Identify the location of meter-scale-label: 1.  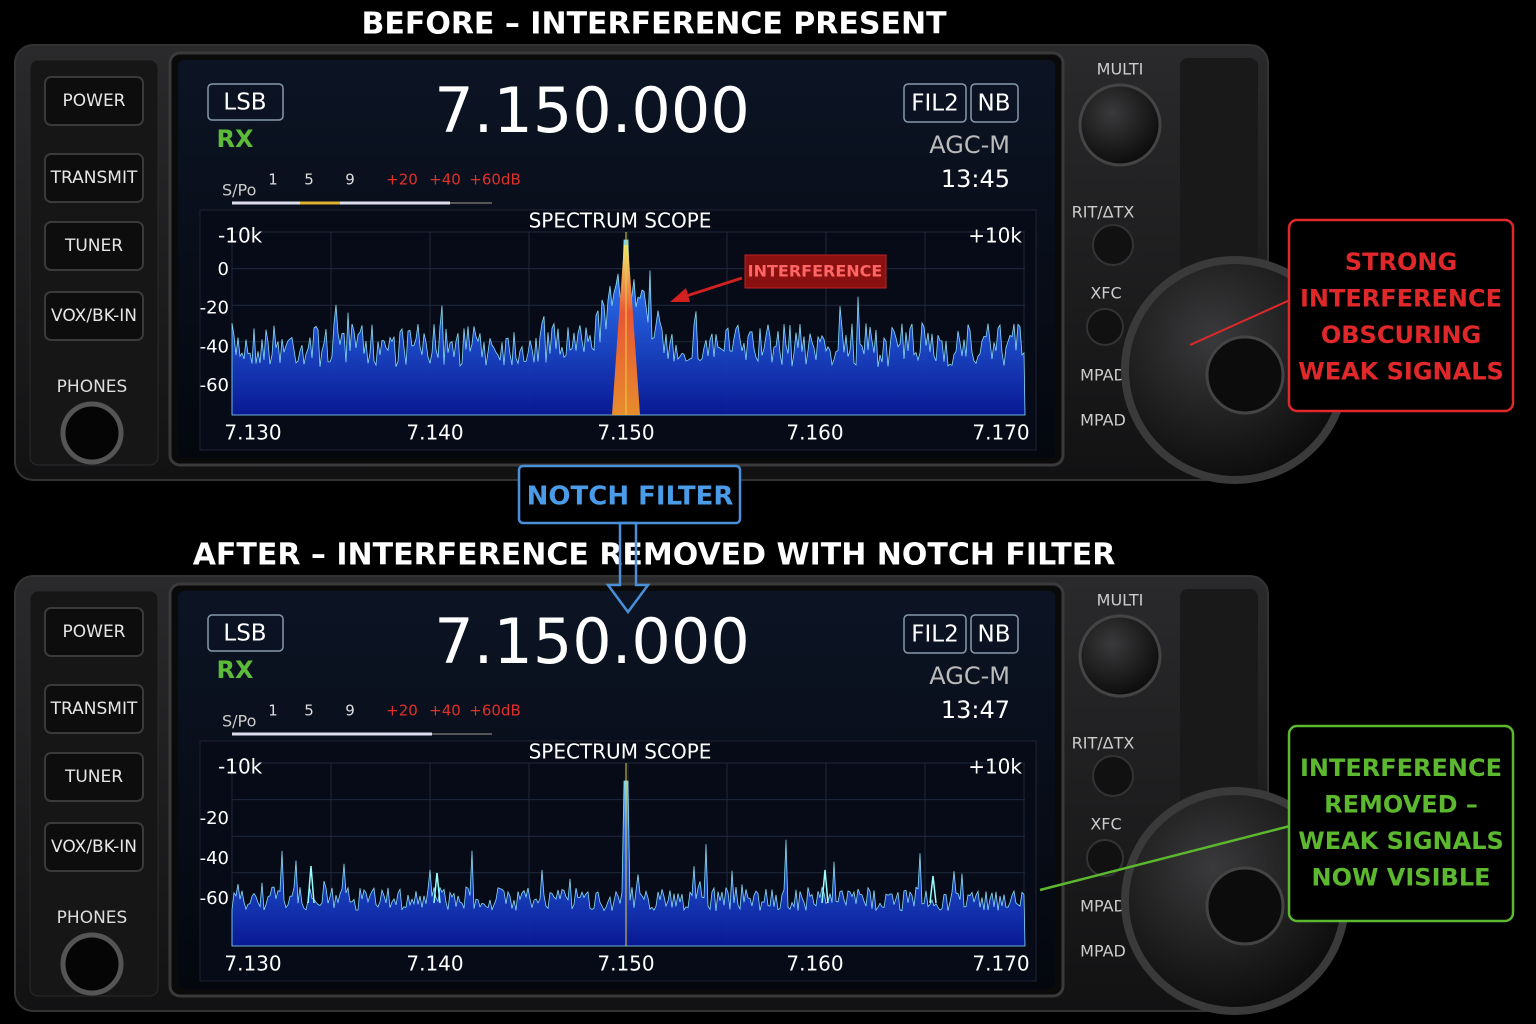
(273, 180).